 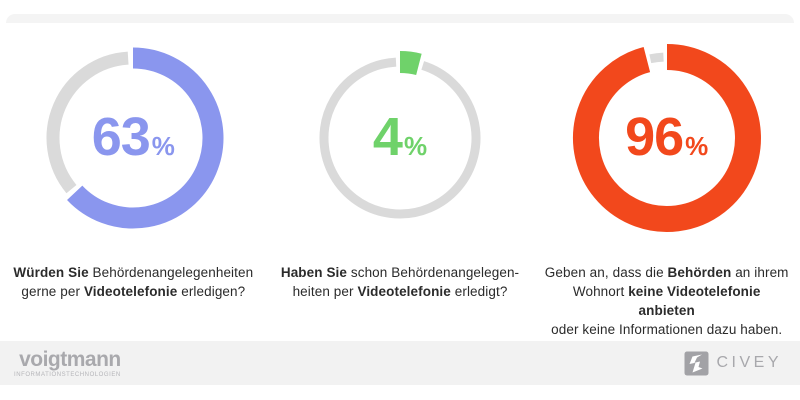 I want to click on civey-logo: CIVEY, so click(x=733, y=363).